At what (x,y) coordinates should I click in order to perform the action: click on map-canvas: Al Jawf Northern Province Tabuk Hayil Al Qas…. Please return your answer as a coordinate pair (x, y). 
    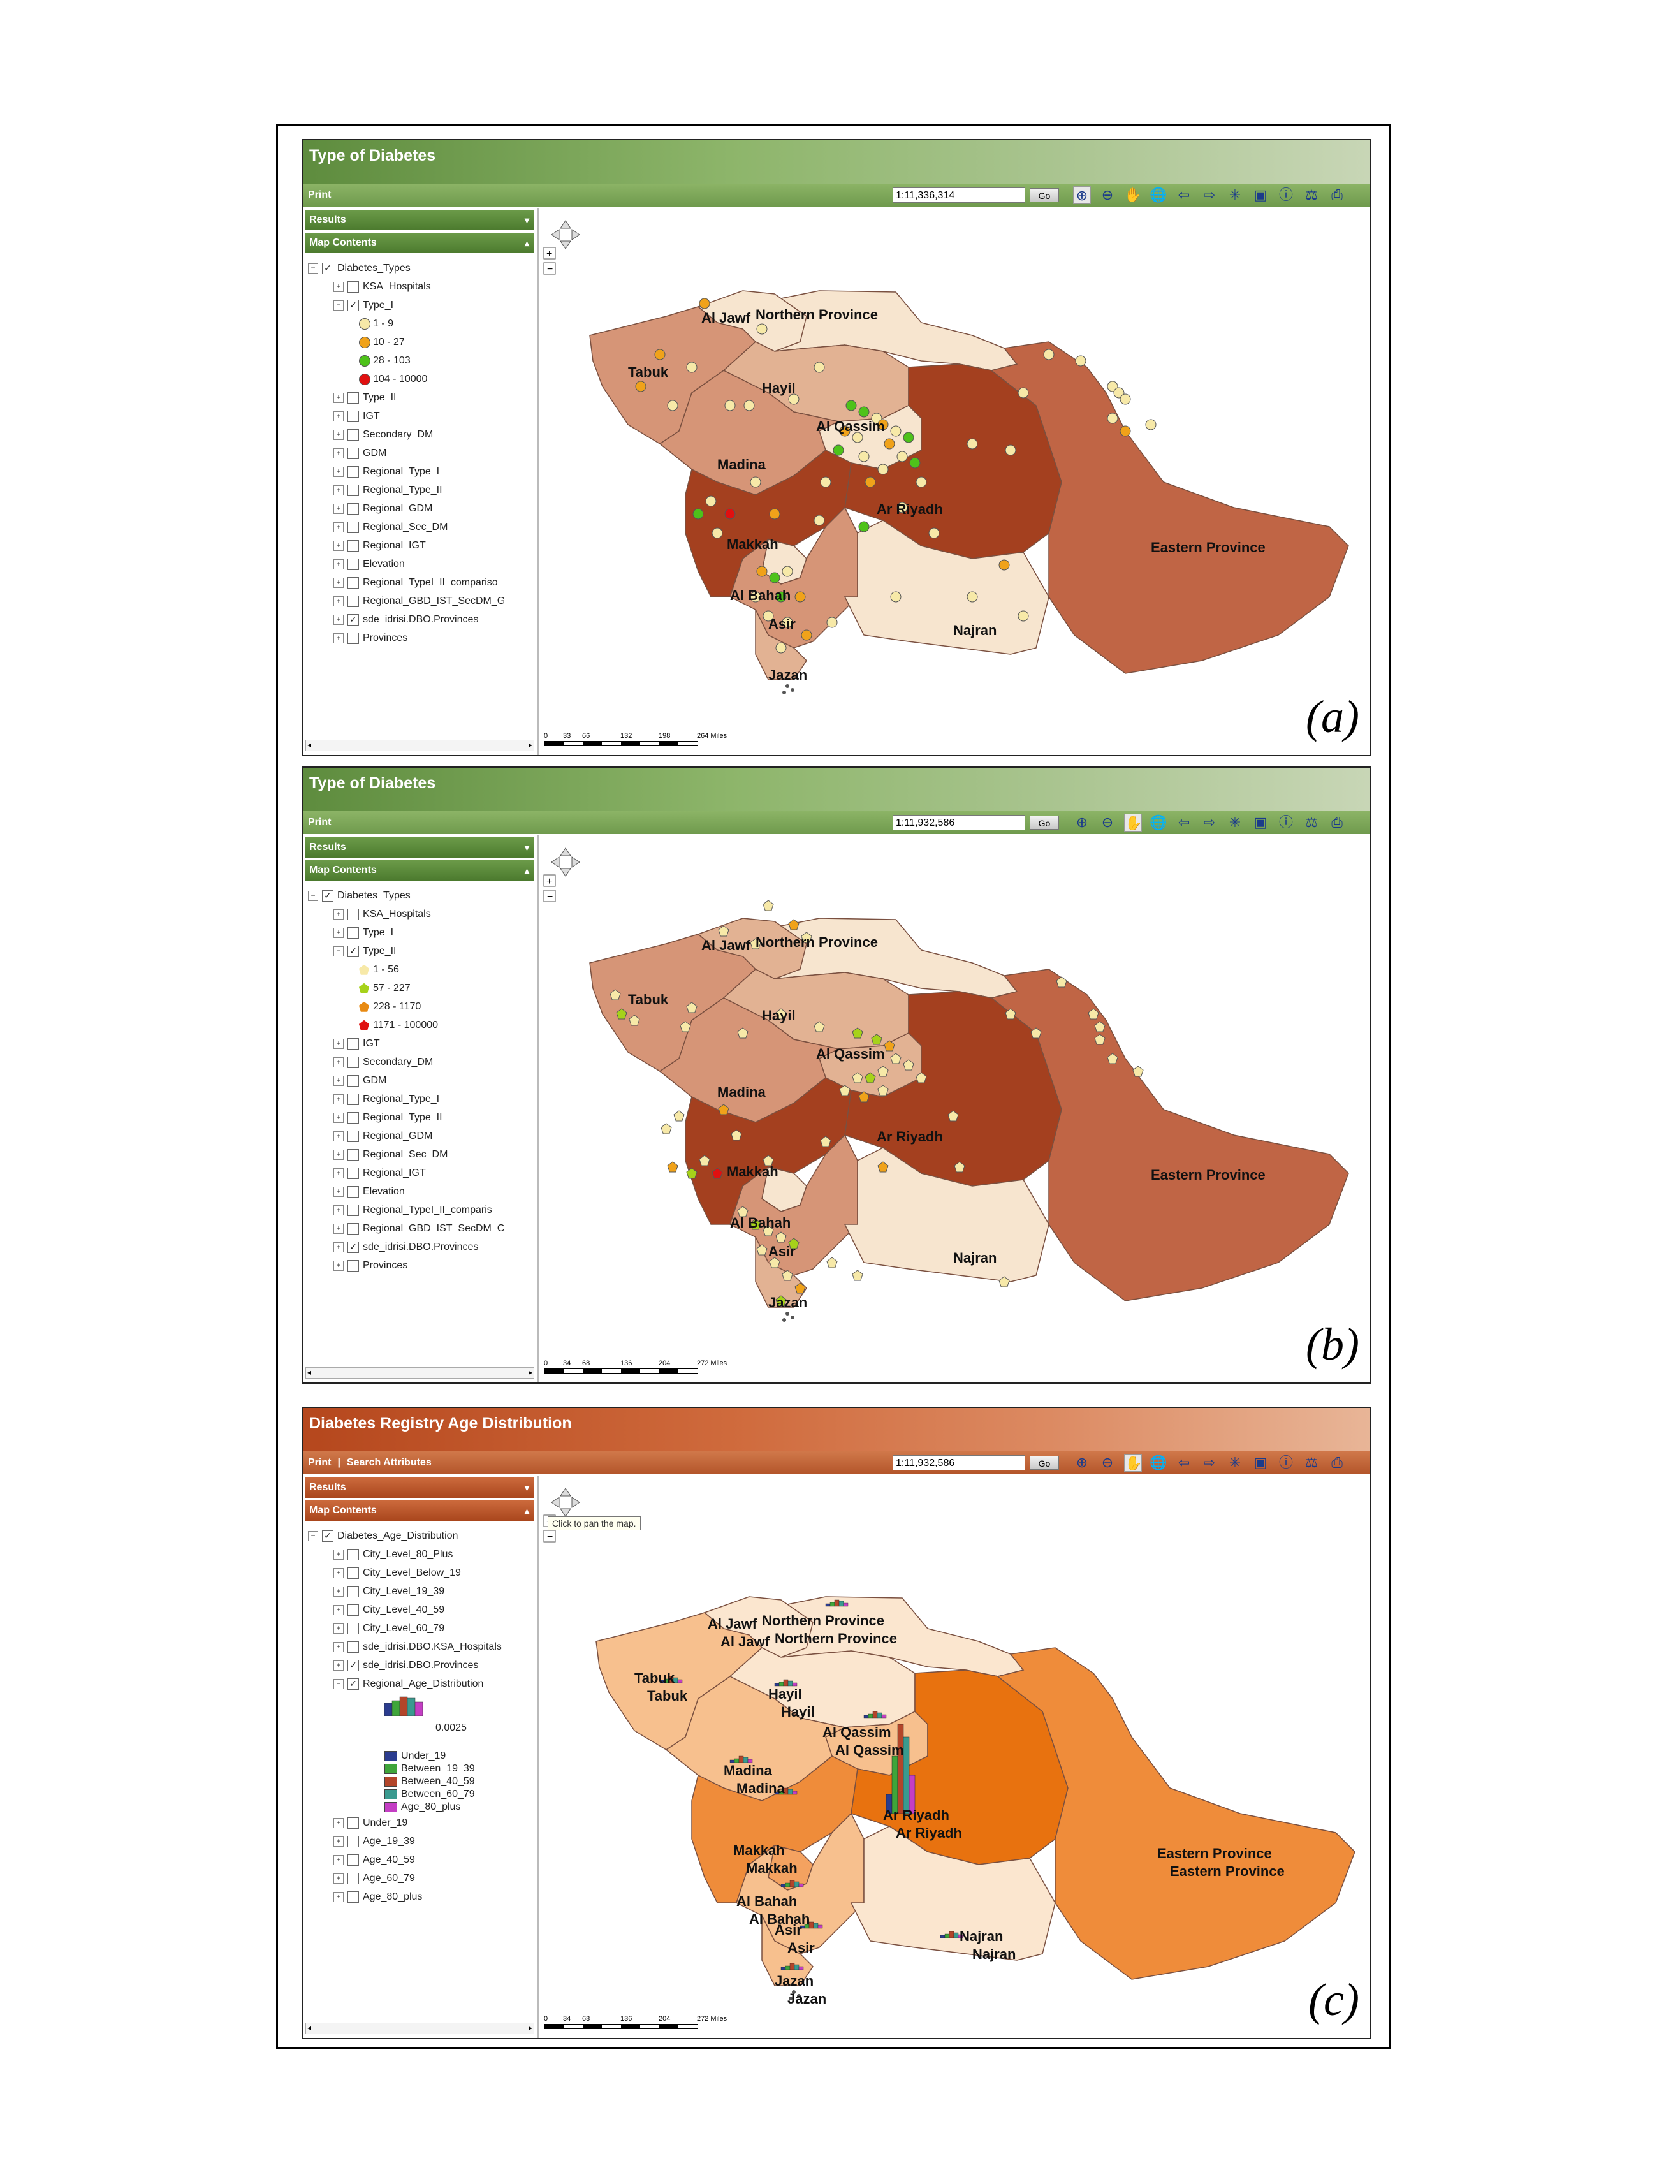
    Looking at the image, I should click on (953, 482).